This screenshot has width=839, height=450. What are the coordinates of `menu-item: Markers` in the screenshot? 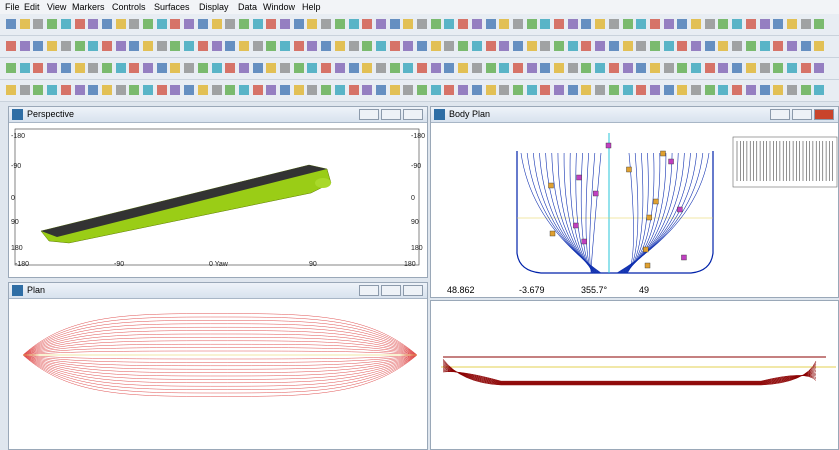 It's located at (88, 7).